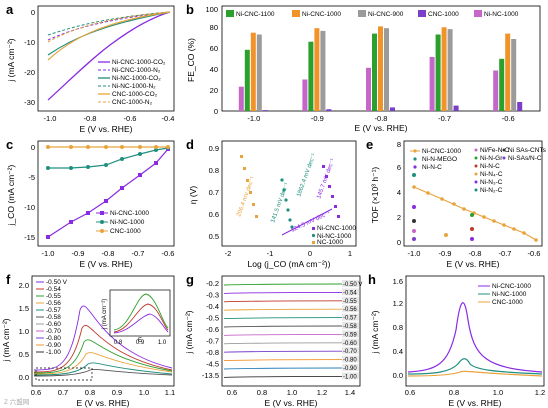 The width and height of the screenshot is (548, 408). What do you see at coordinates (350, 253) in the screenshot?
I see `d-xtick: 1` at bounding box center [350, 253].